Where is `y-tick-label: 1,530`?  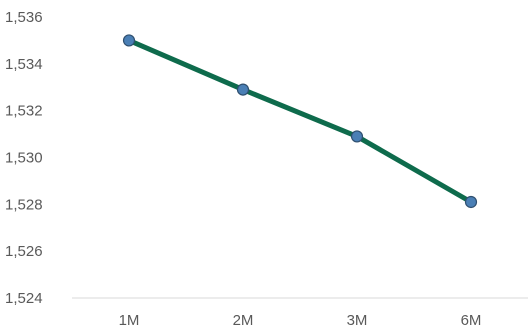 y-tick-label: 1,530 is located at coordinates (24, 158).